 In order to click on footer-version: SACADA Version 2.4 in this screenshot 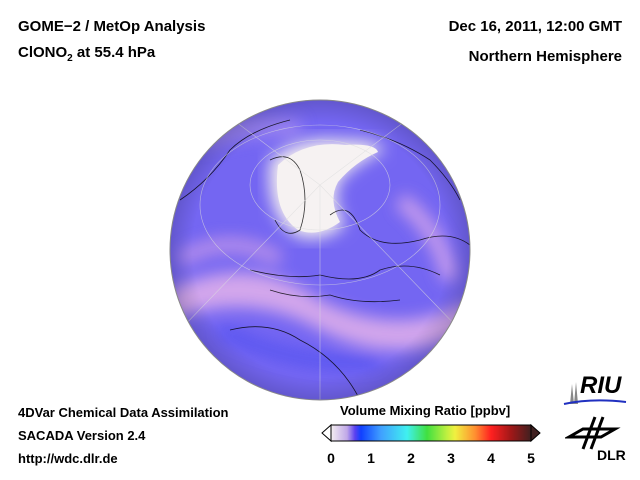, I will do `click(82, 435)`.